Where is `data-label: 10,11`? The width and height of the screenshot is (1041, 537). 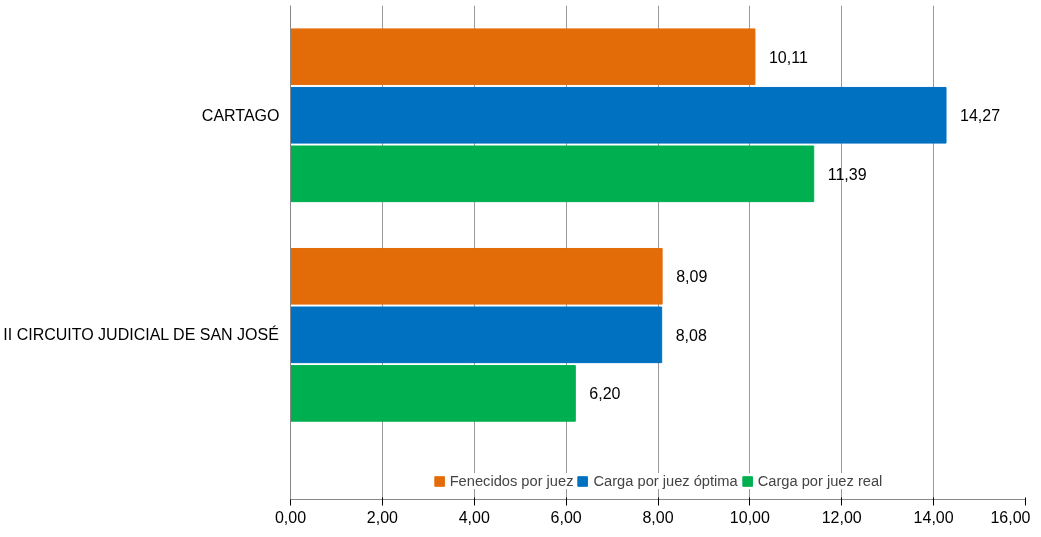
data-label: 10,11 is located at coordinates (788, 57).